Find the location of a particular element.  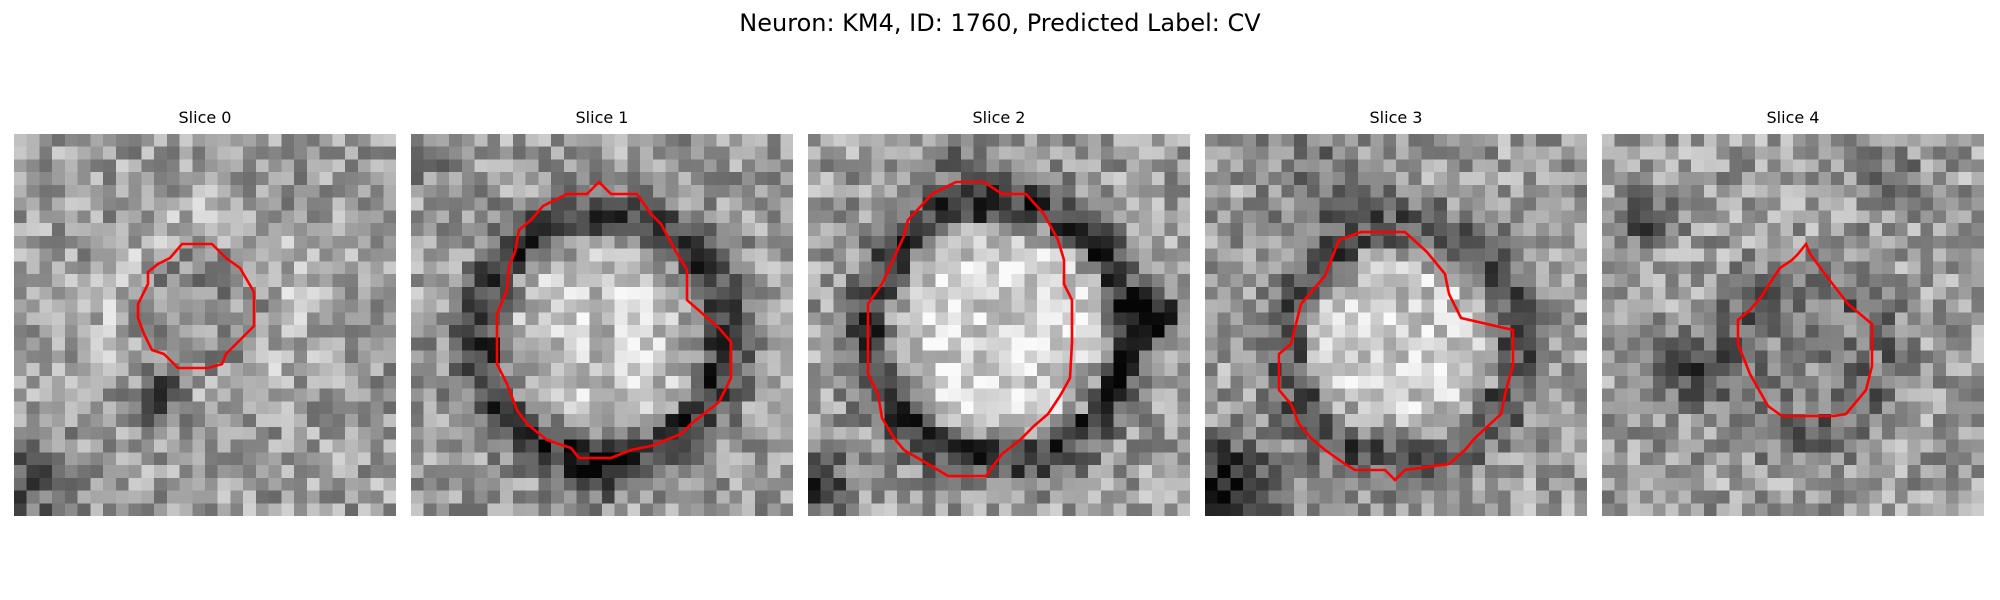

slice-4-image is located at coordinates (1793, 325).